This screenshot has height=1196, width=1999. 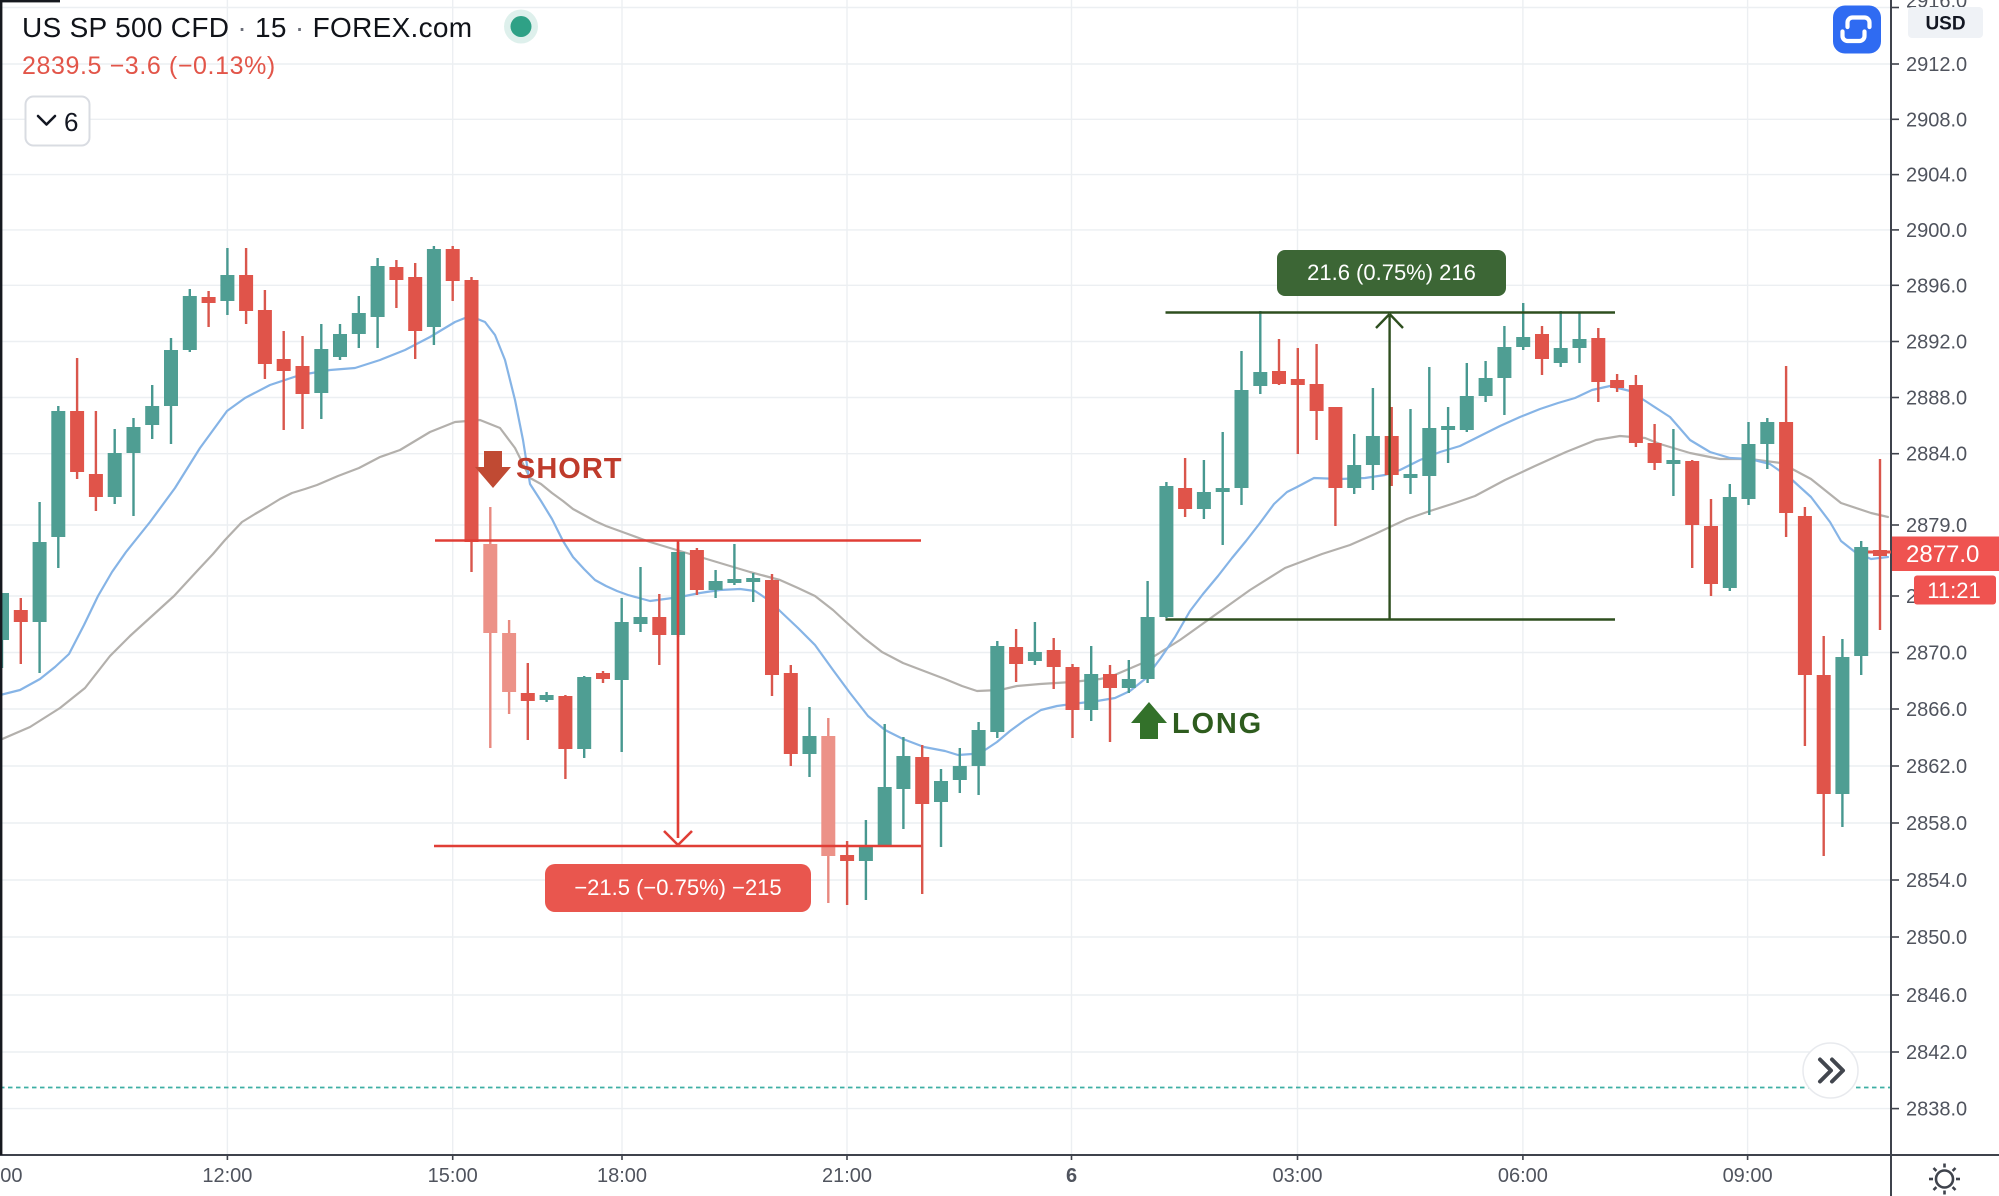 What do you see at coordinates (1391, 272) in the screenshot?
I see `svg-text: 21.6 (0.75%) 216` at bounding box center [1391, 272].